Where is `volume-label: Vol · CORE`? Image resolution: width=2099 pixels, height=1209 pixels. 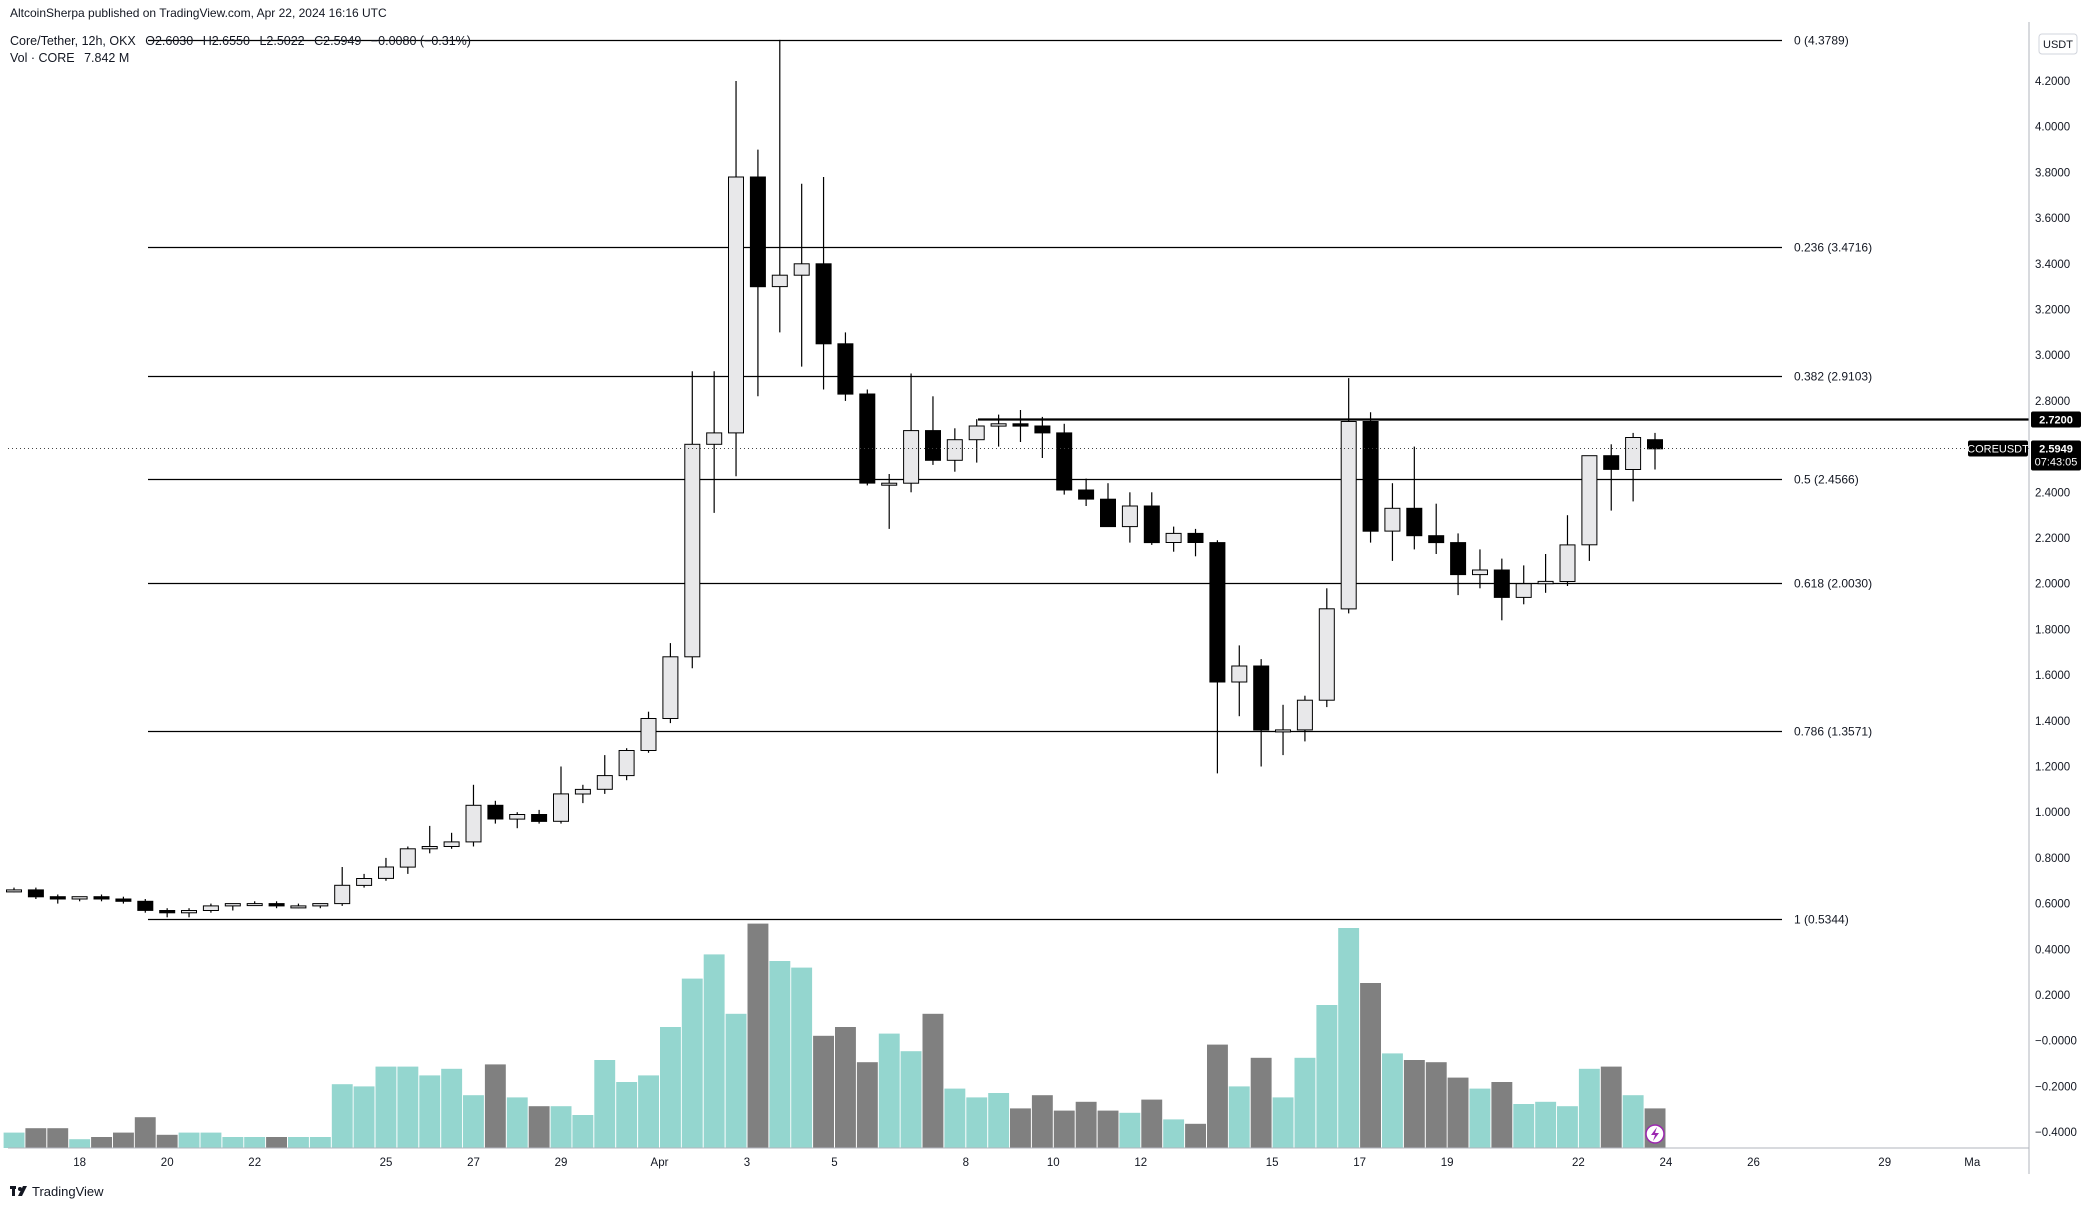 volume-label: Vol · CORE is located at coordinates (42, 58).